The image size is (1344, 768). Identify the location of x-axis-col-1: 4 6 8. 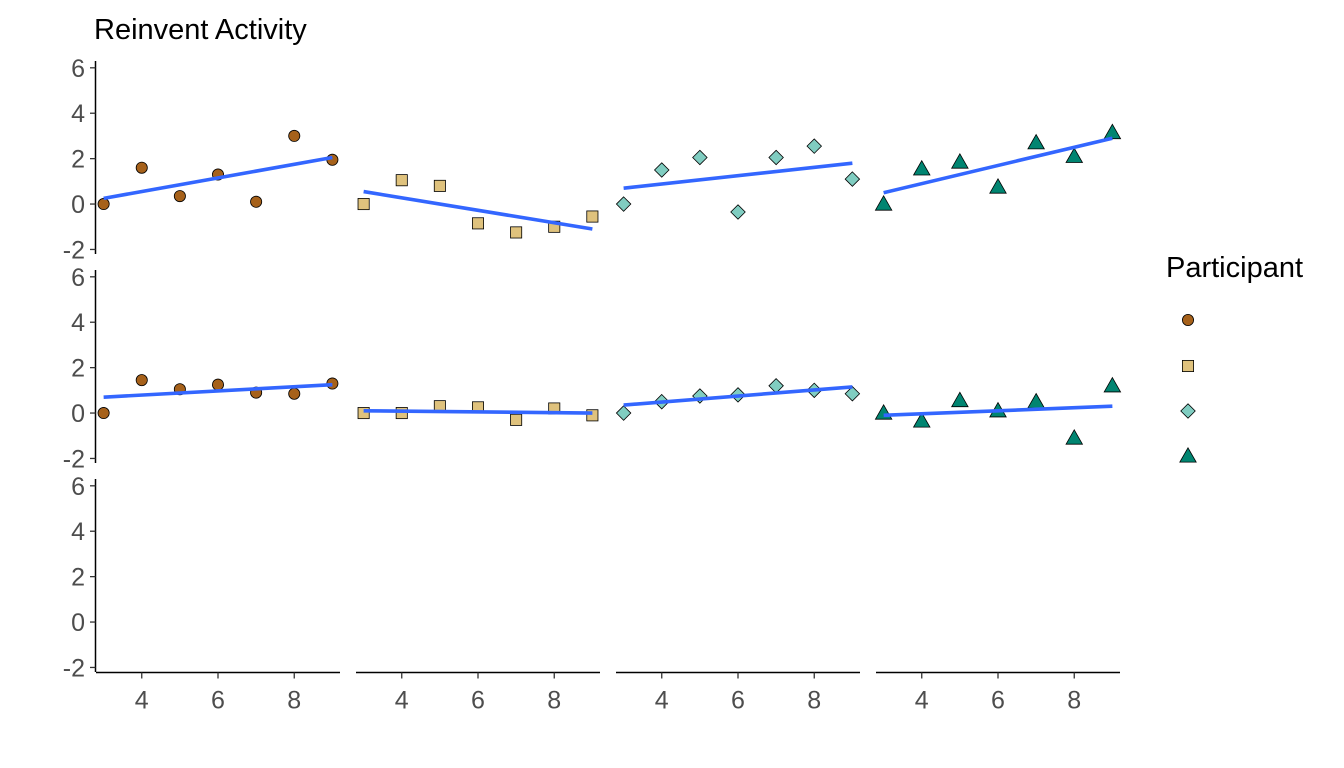
(218, 693).